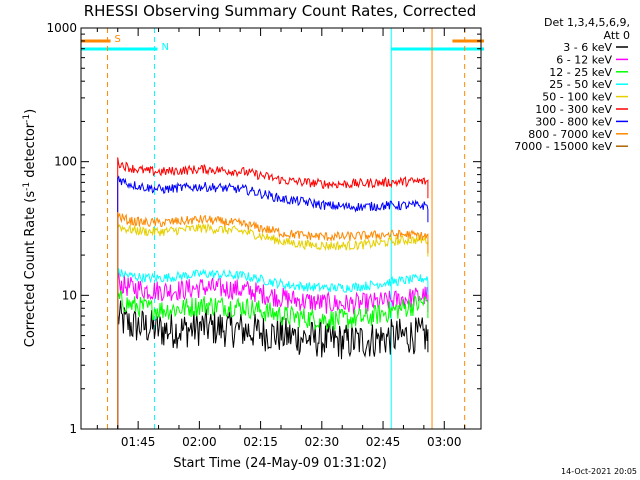 Image resolution: width=640 pixels, height=480 pixels. I want to click on legend-label: 800 - 7000 keV, so click(570, 134).